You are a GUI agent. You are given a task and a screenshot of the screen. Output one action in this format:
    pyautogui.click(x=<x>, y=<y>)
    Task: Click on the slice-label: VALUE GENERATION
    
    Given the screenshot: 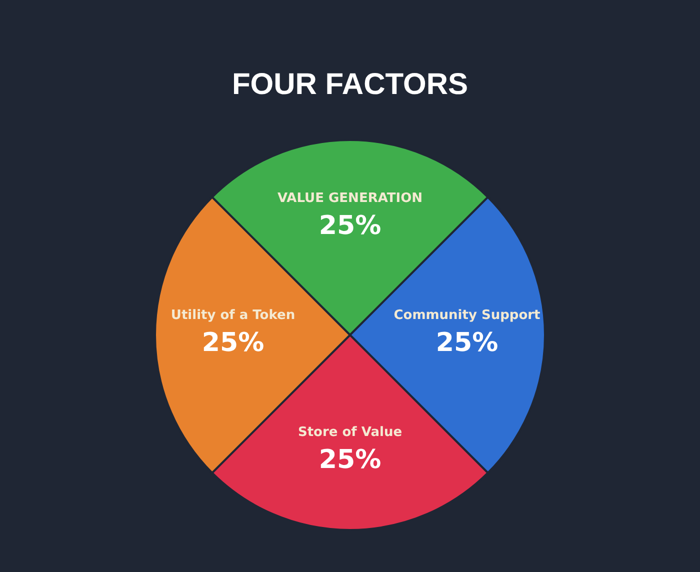 What is the action you would take?
    pyautogui.click(x=350, y=198)
    